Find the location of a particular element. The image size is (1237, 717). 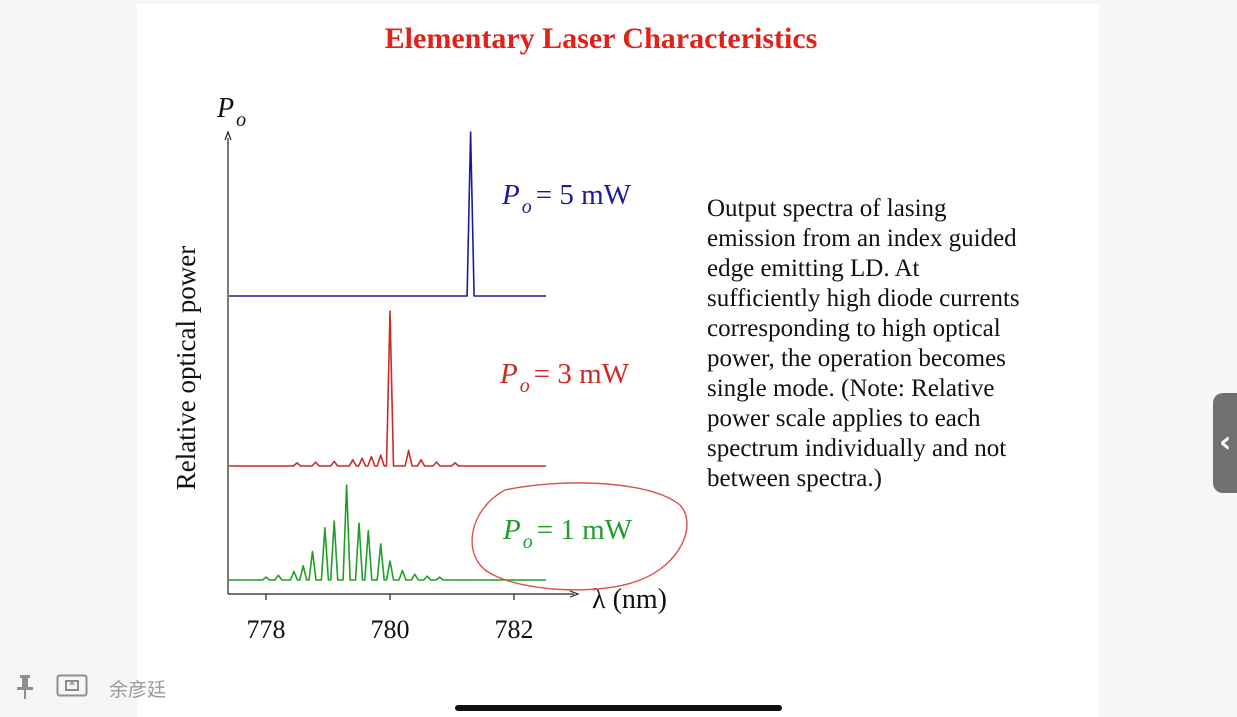

description-line: sufficiently high diode currents is located at coordinates (863, 298).